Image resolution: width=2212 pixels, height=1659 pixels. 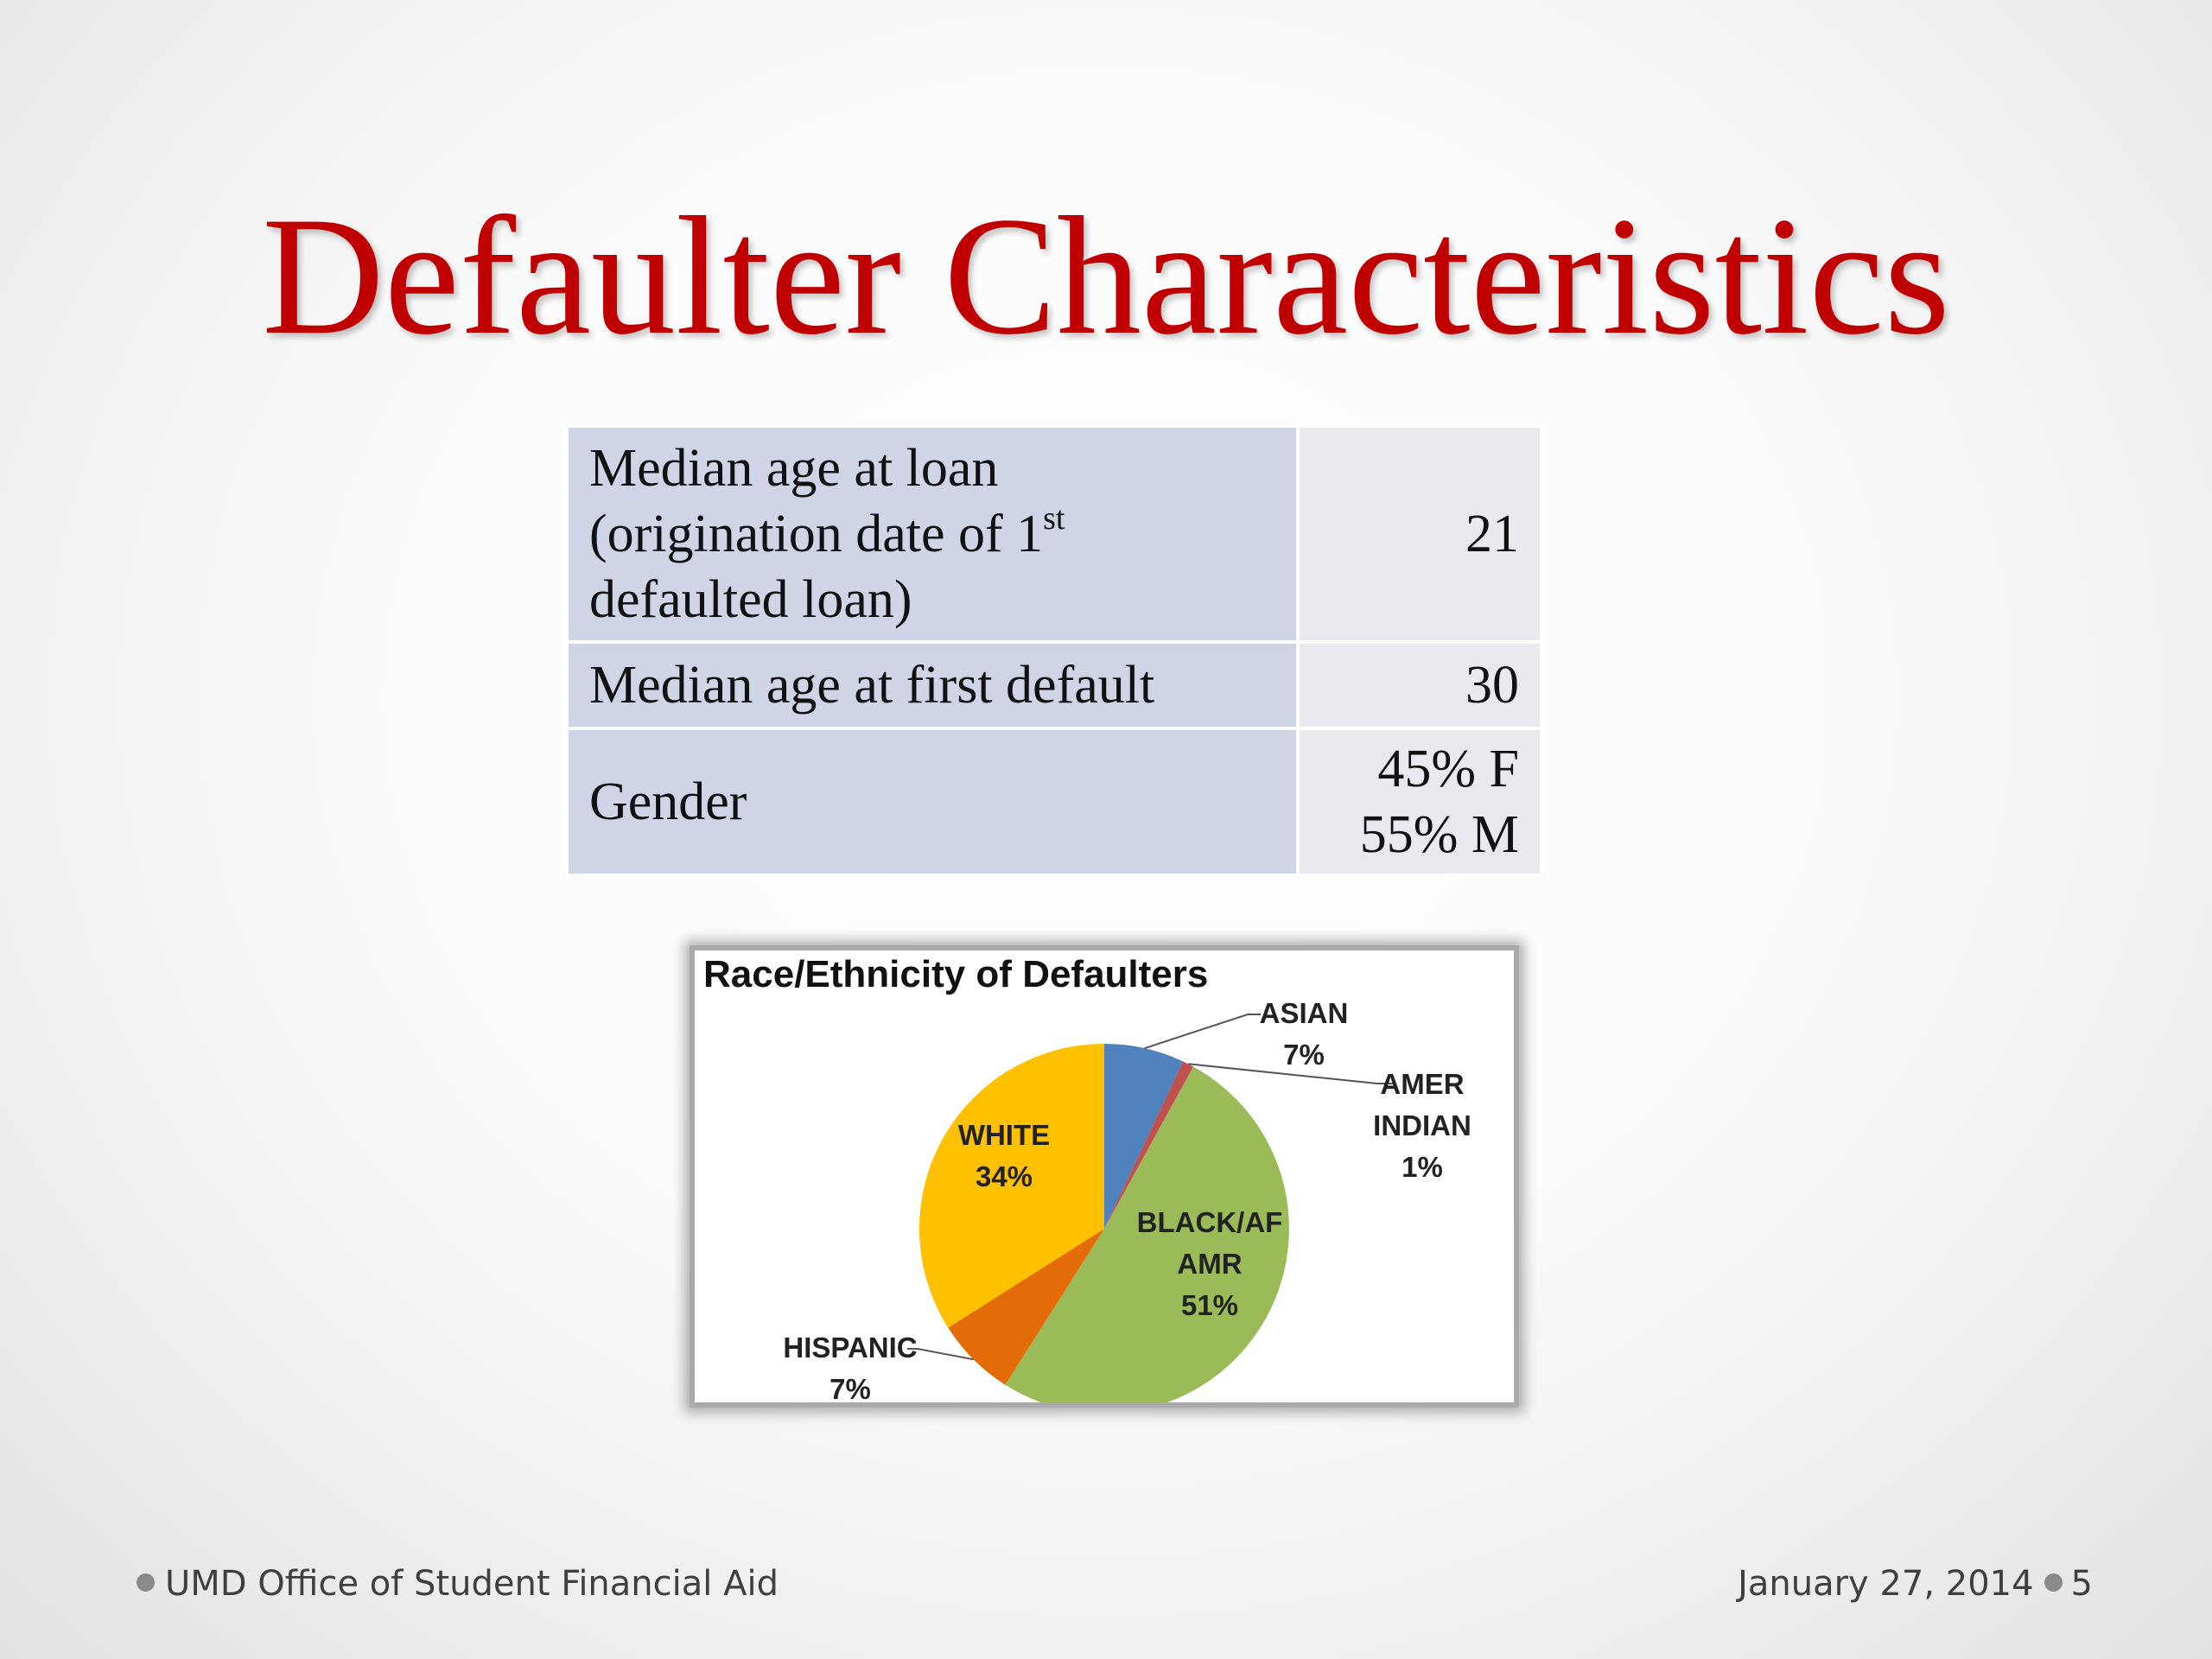 What do you see at coordinates (816, 534) in the screenshot?
I see `label-line: (origination date of 1` at bounding box center [816, 534].